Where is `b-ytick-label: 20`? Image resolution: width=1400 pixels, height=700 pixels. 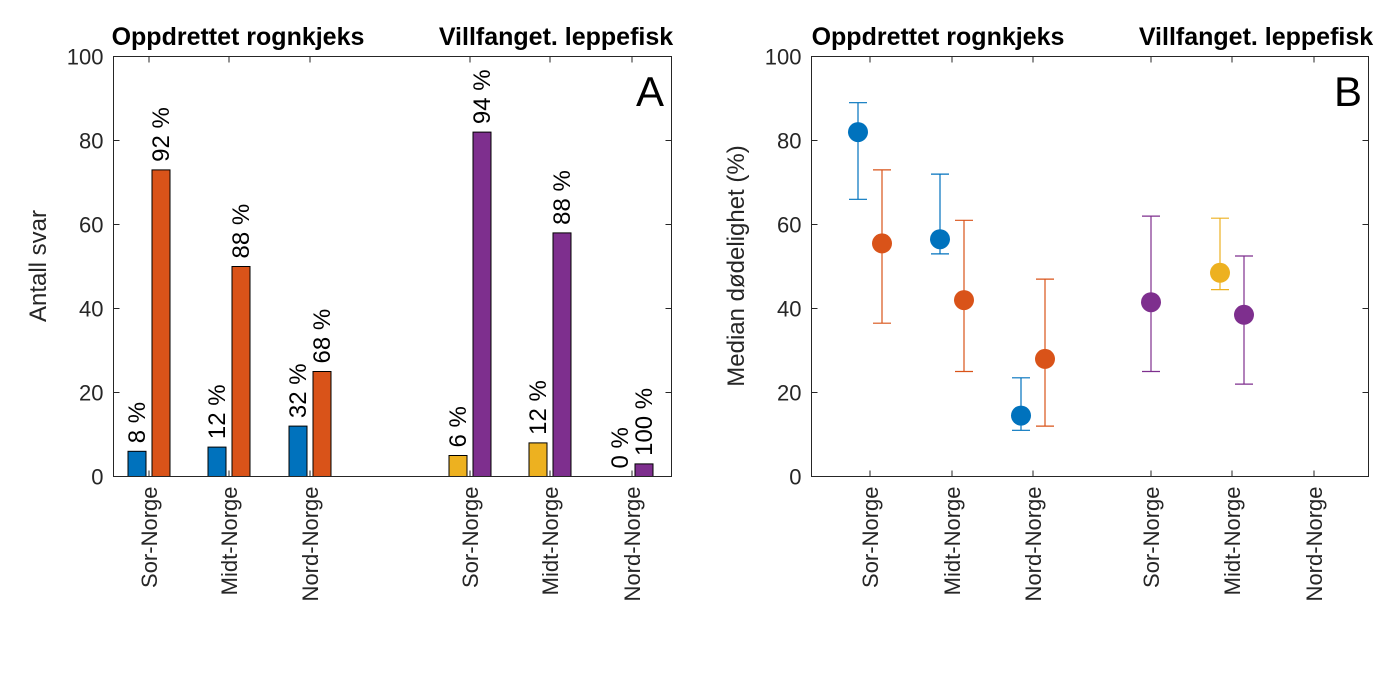
b-ytick-label: 20 is located at coordinates (789, 393).